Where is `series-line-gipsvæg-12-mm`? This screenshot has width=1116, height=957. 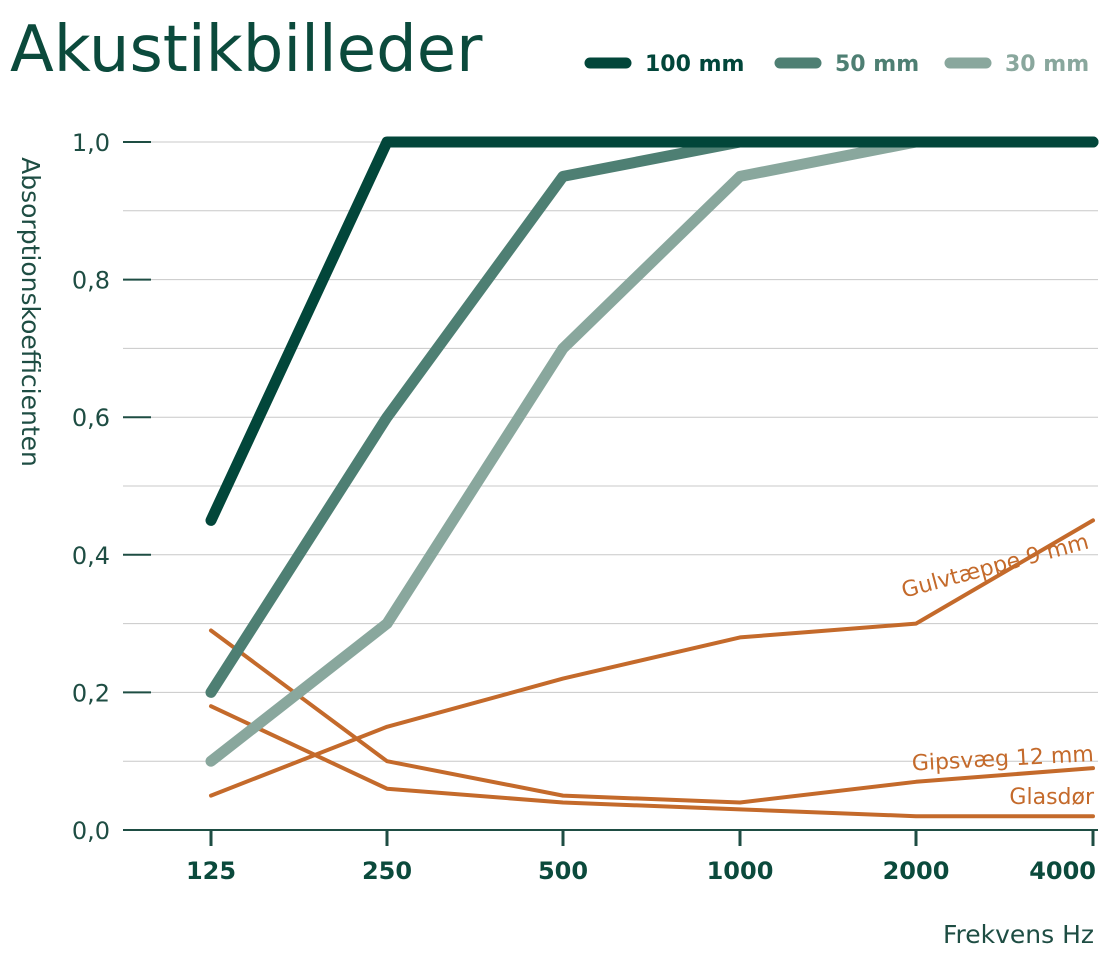
series-line-gipsvæg-12-mm is located at coordinates (652, 716).